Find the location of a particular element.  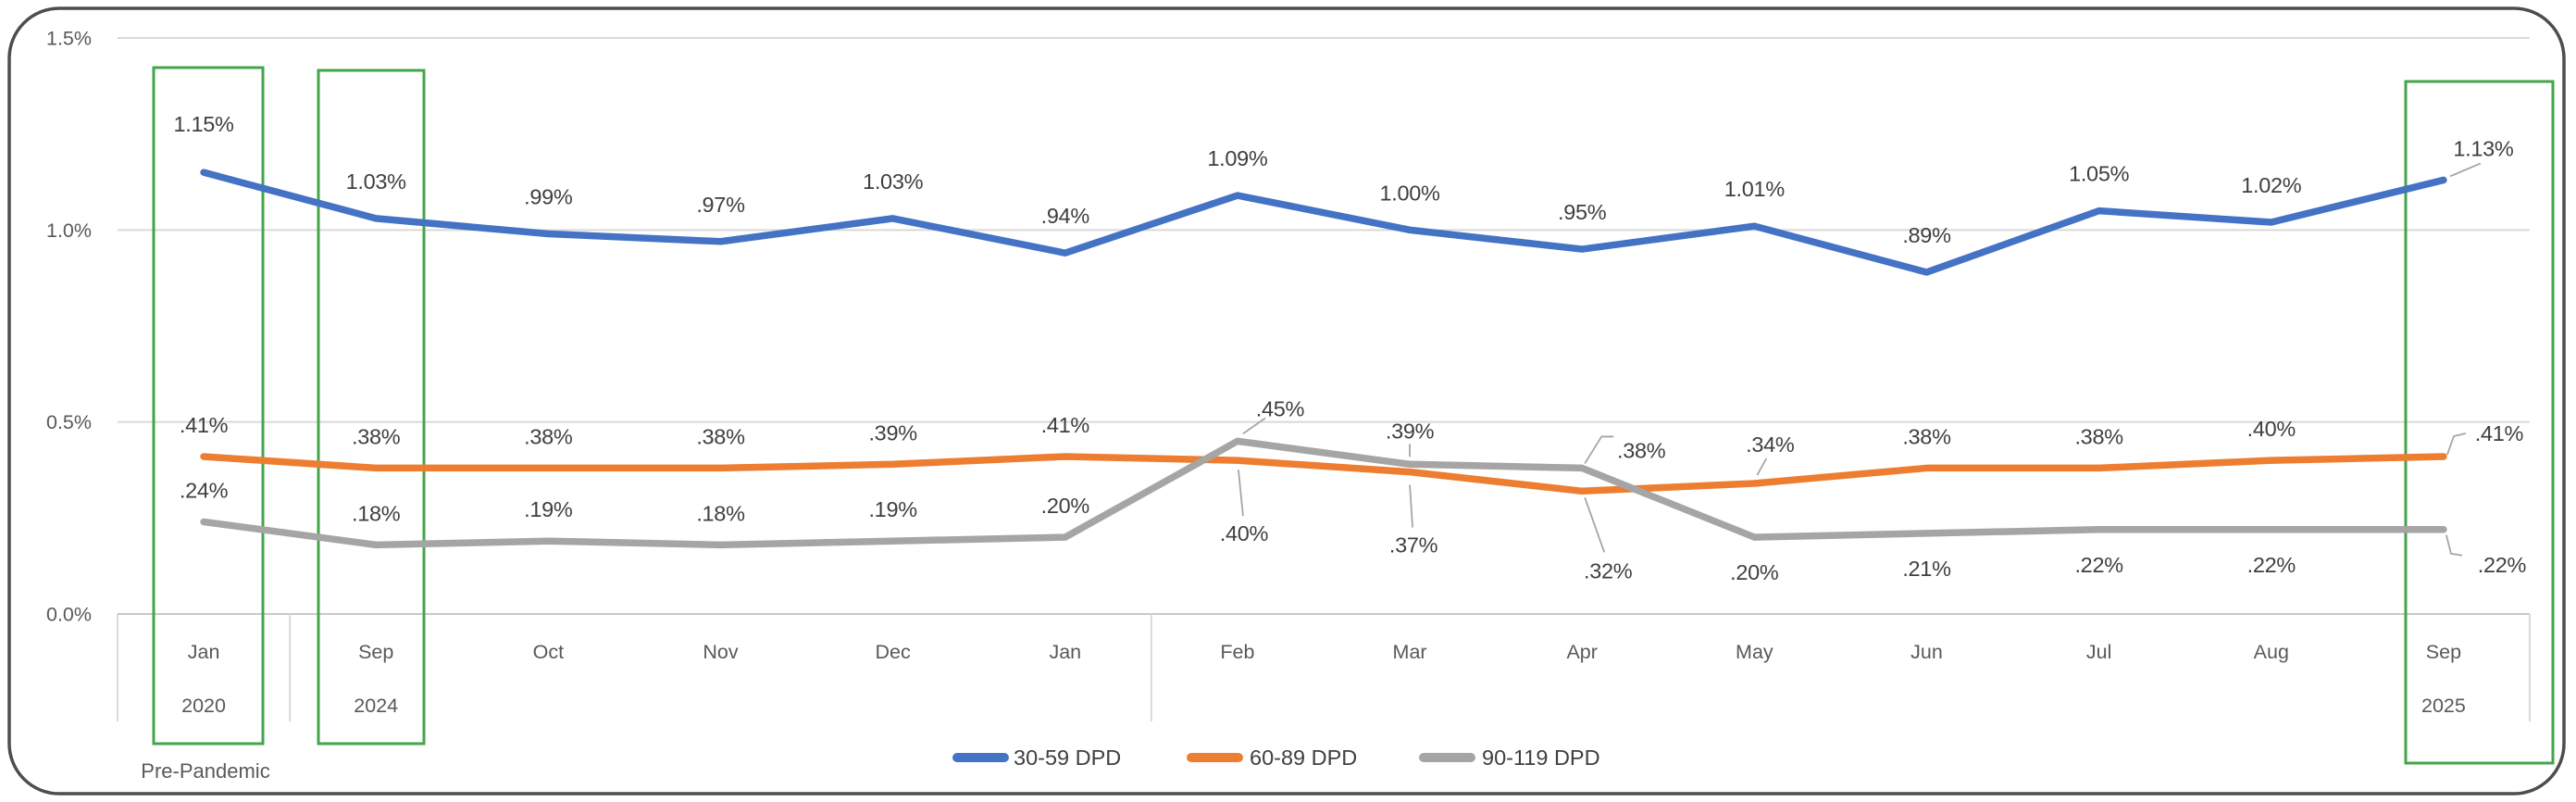

x-axis-month-label: Oct is located at coordinates (548, 652).